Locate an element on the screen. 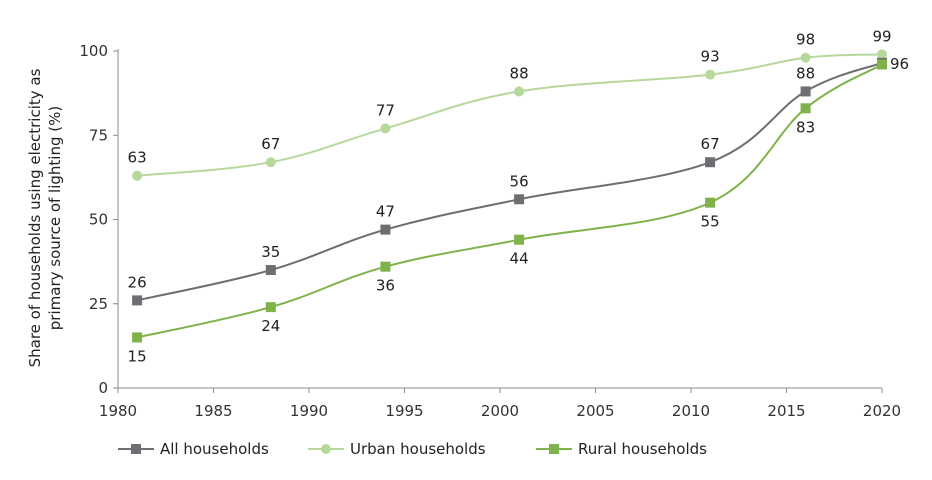 The width and height of the screenshot is (932, 480). y-axis-title-line-1: Share of households using electricity as is located at coordinates (35, 217).